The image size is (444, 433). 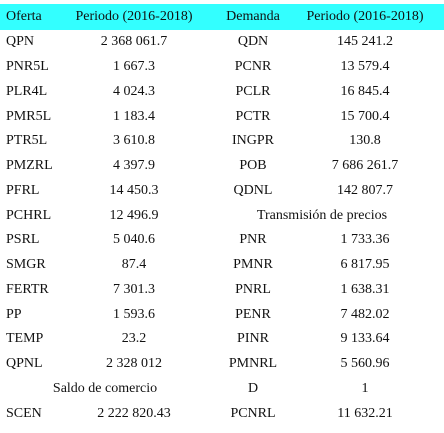 What do you see at coordinates (222, 339) in the screenshot?
I see `table-row: TEMP 23.2 PINR 9 133.64` at bounding box center [222, 339].